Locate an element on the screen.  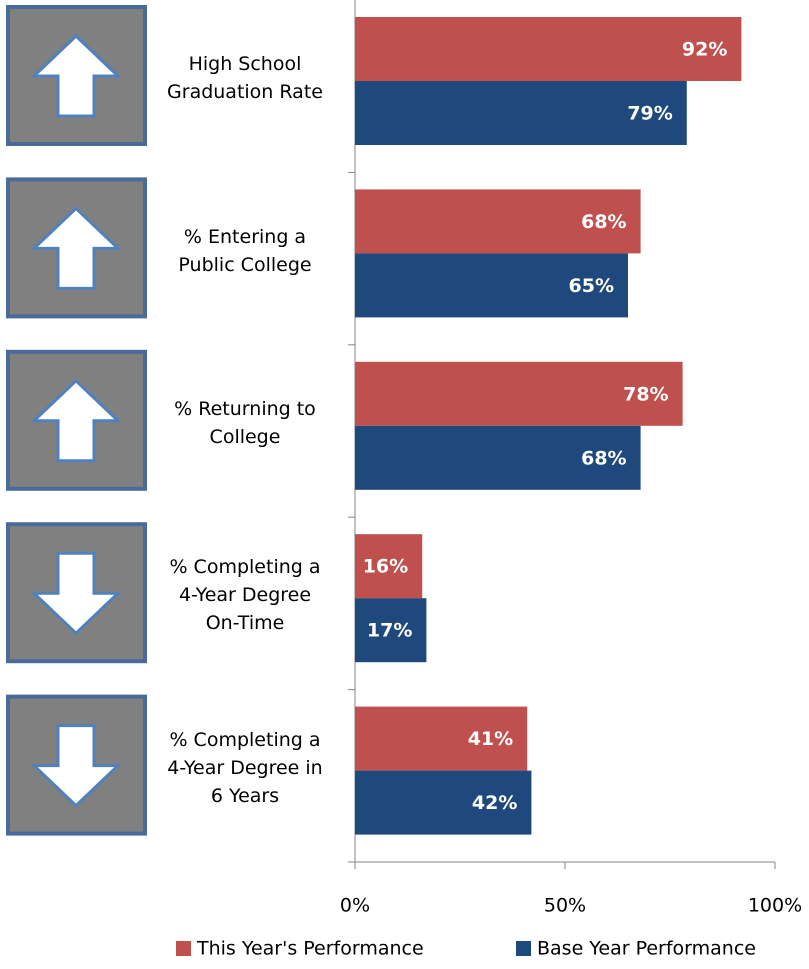
category-label: % Completing a 4-Year Degree On-Time is located at coordinates (245, 595).